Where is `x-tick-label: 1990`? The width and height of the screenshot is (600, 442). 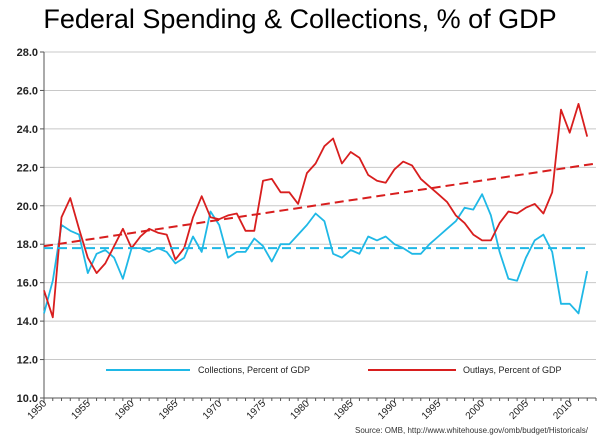 x-tick-label: 1990 is located at coordinates (388, 410).